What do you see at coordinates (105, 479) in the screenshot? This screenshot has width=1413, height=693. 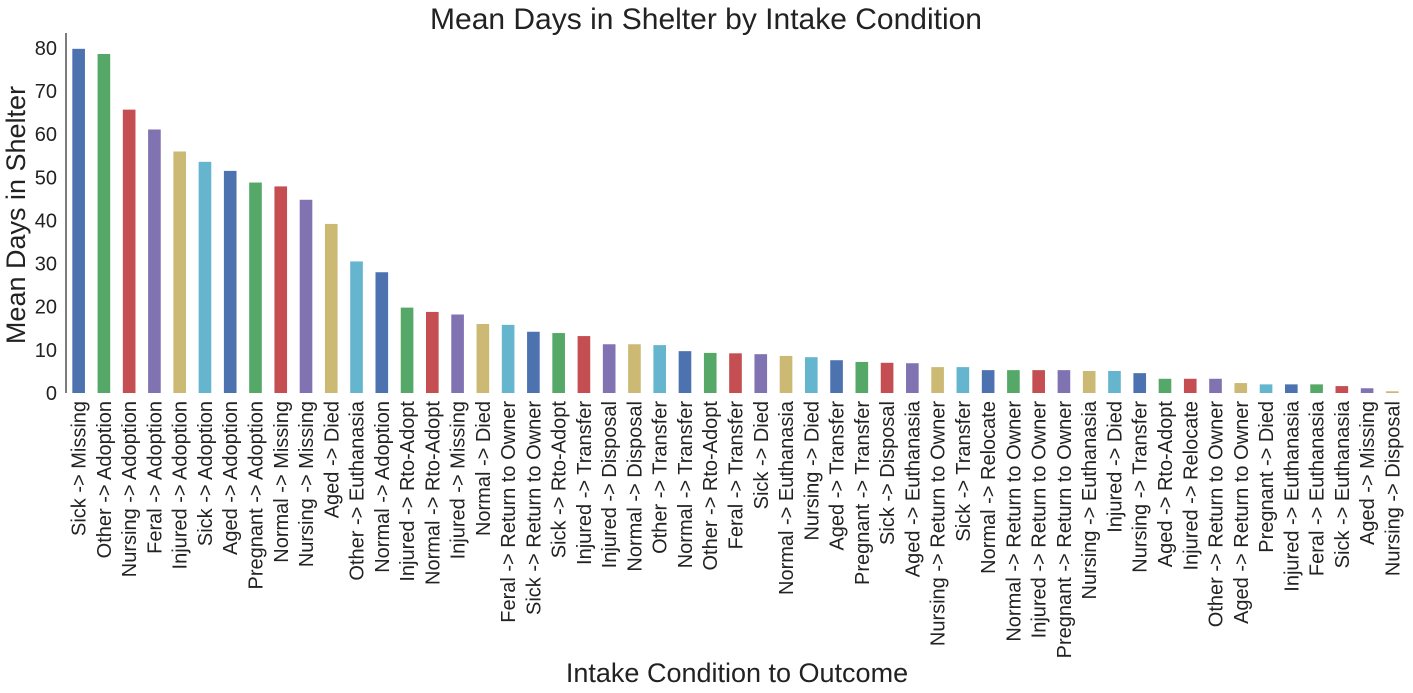 I see `x-tick-label: Other -> Adoption` at bounding box center [105, 479].